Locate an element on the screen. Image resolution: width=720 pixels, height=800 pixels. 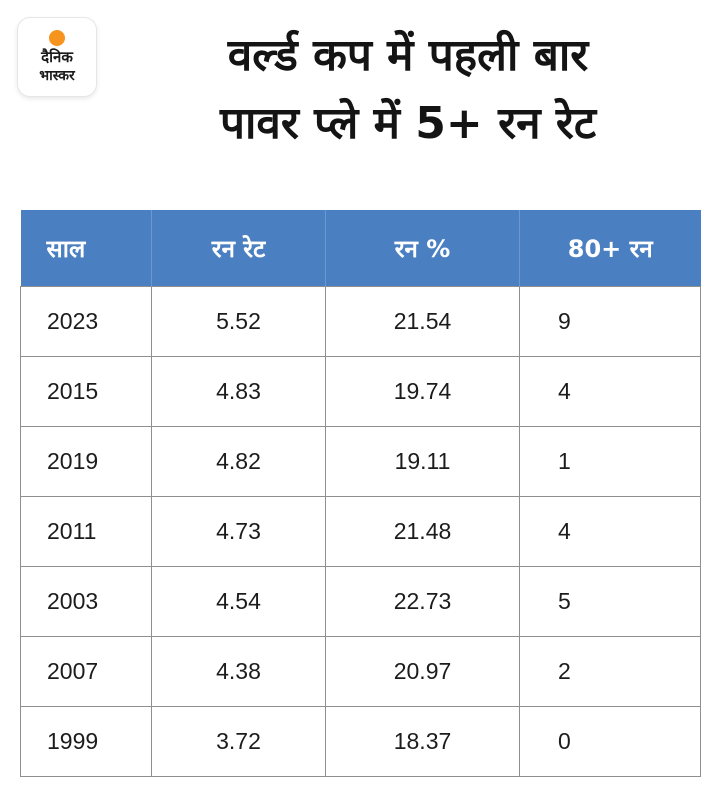
cell-run-rate: 4.83 is located at coordinates (238, 391).